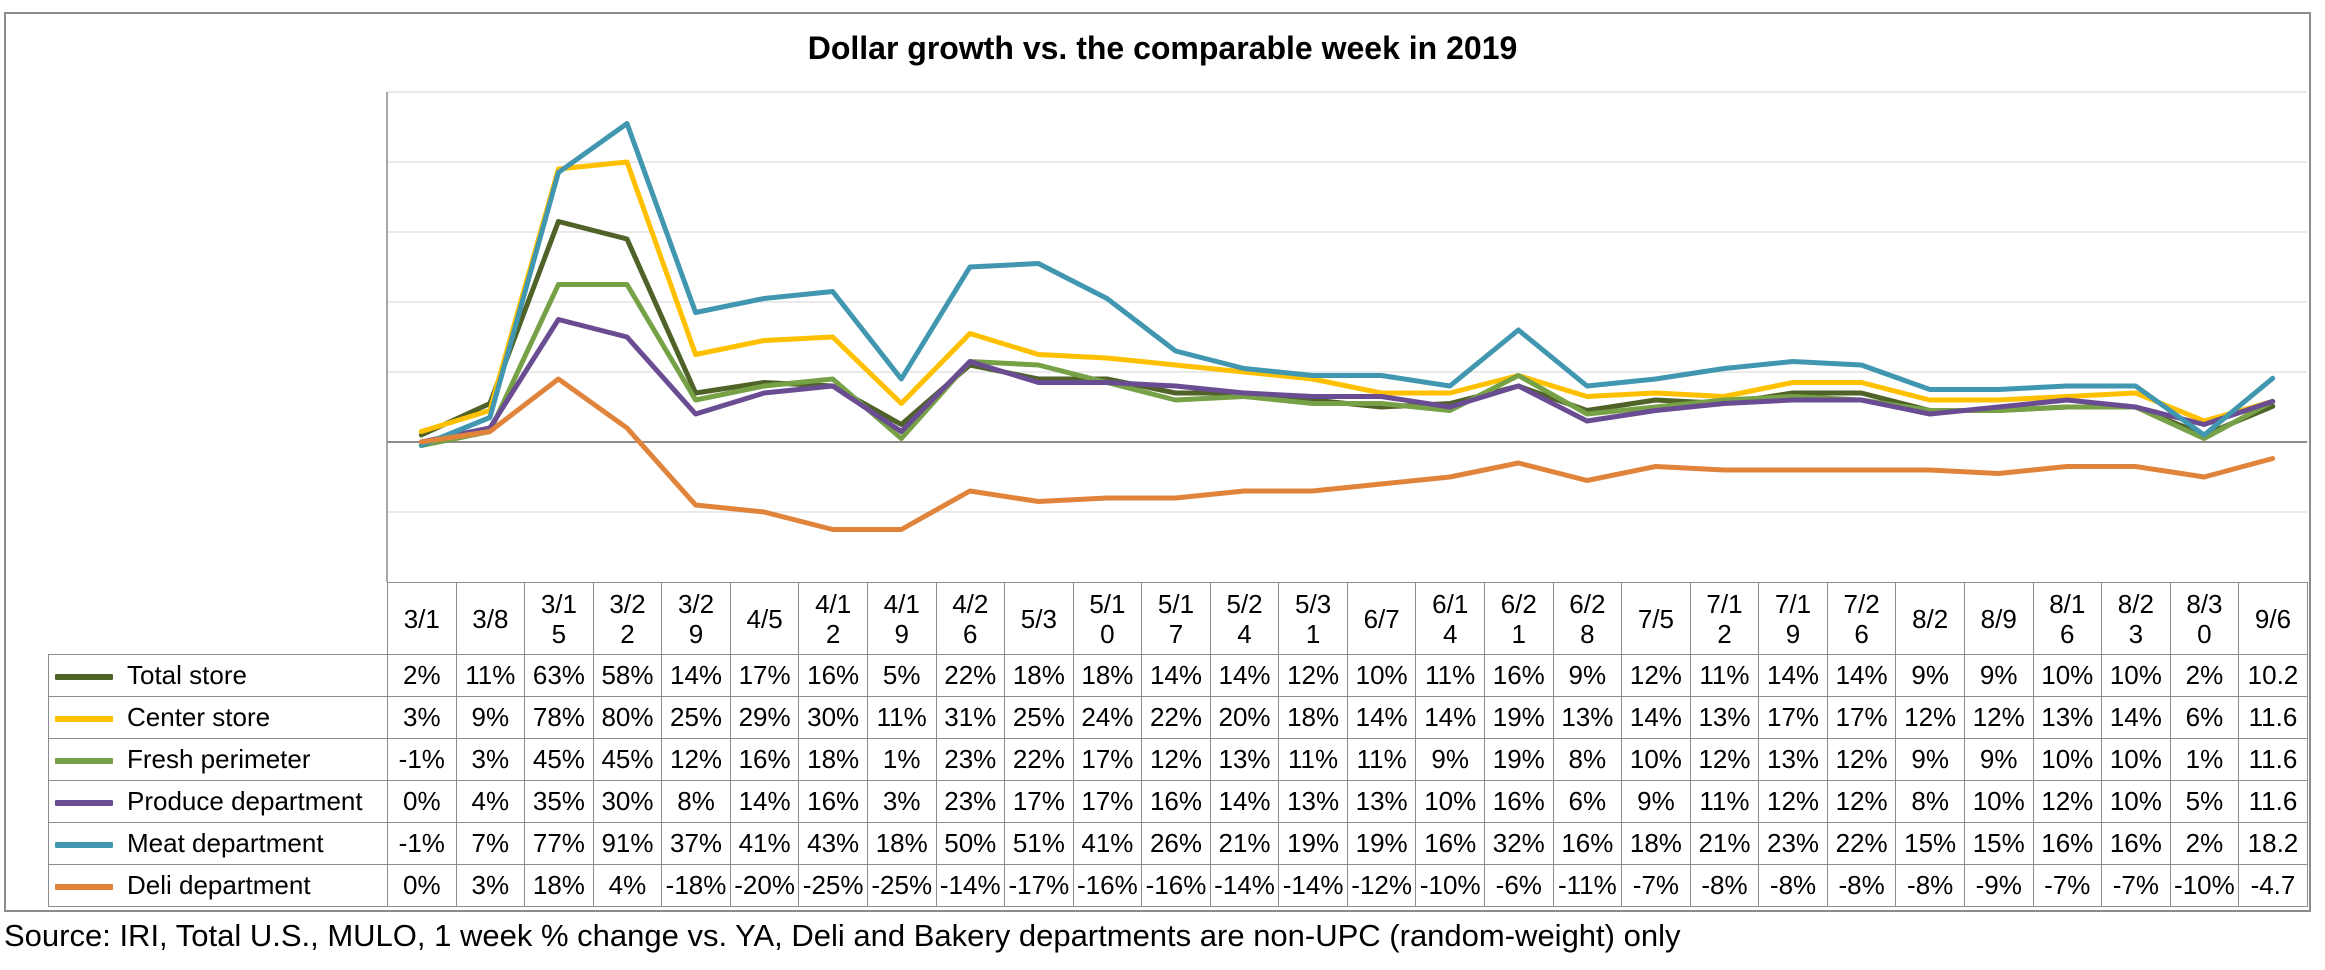 Image resolution: width=2325 pixels, height=970 pixels. What do you see at coordinates (1793, 885) in the screenshot?
I see `data-cell: -8%` at bounding box center [1793, 885].